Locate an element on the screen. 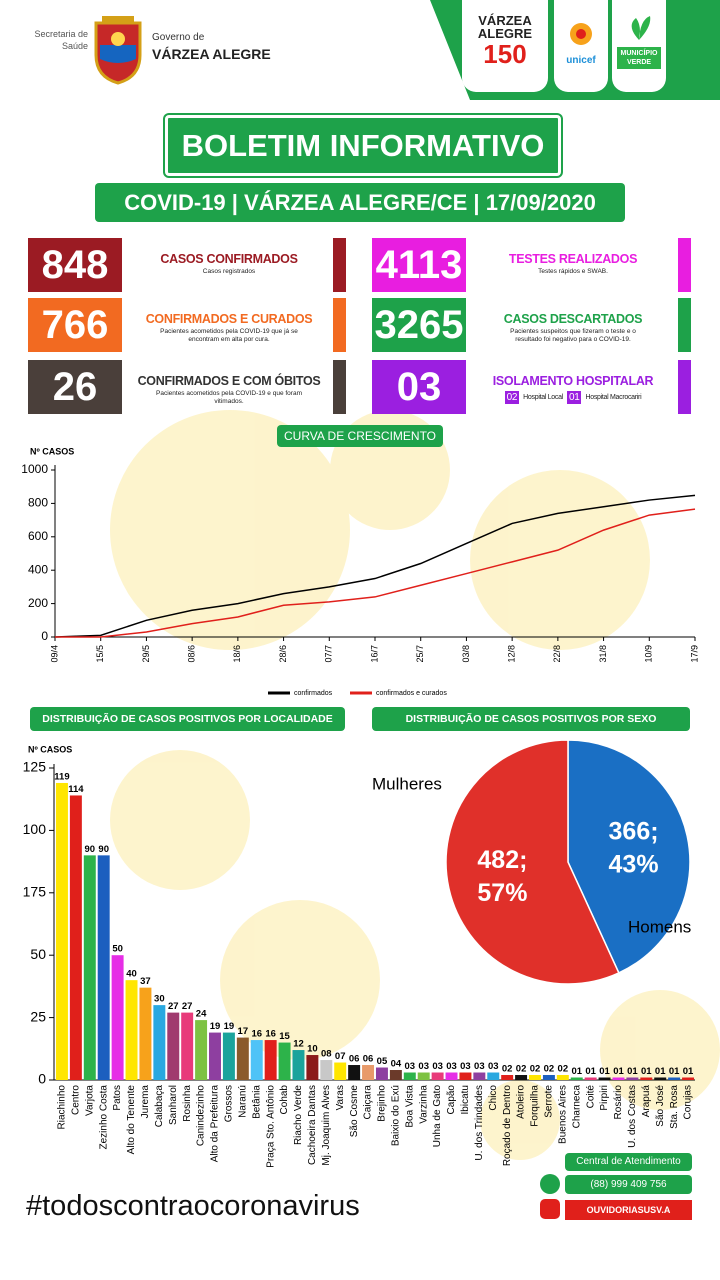 The width and height of the screenshot is (720, 1280). stat-number: 03 is located at coordinates (419, 387).